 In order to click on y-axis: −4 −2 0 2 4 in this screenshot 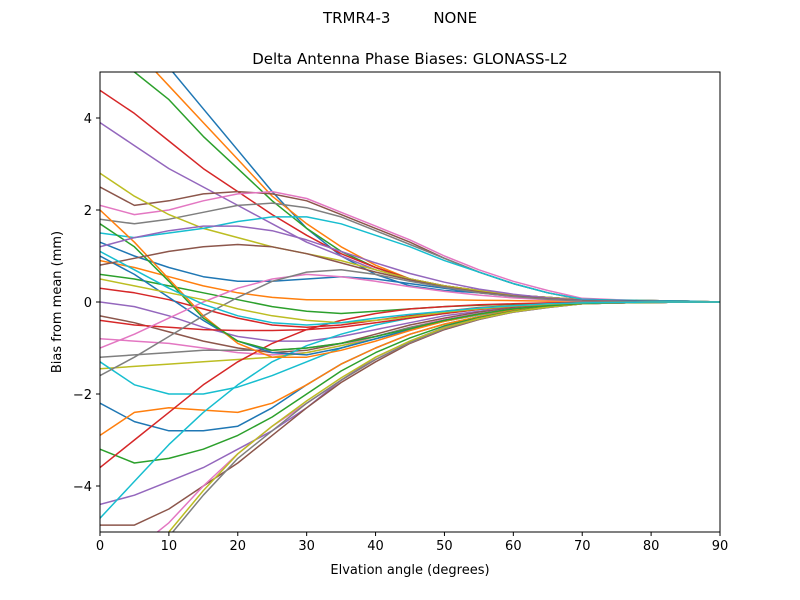, I will do `click(86, 303)`.